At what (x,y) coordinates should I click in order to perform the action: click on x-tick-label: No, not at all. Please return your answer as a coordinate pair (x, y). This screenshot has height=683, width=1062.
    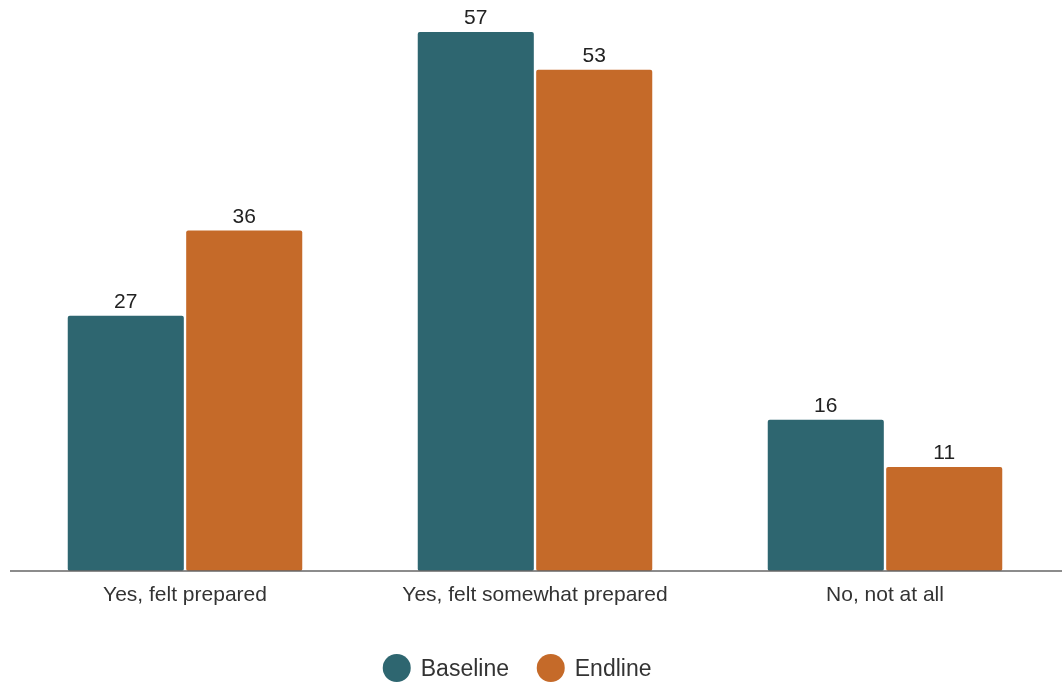
    Looking at the image, I should click on (885, 593).